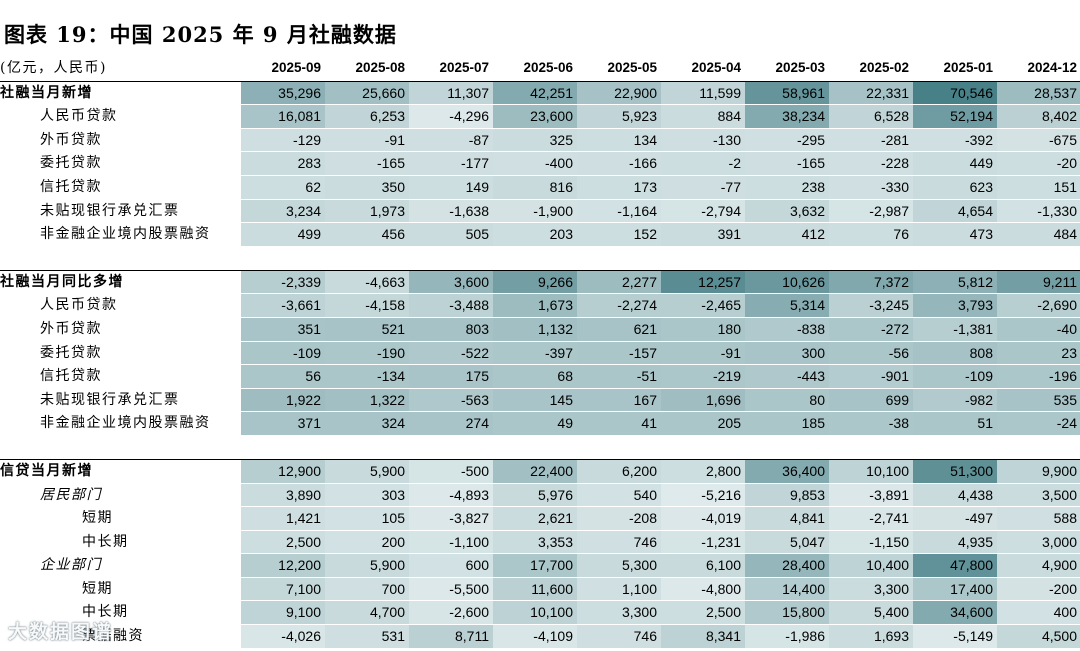 The height and width of the screenshot is (651, 1080). What do you see at coordinates (451, 329) in the screenshot?
I see `table-cell: 803` at bounding box center [451, 329].